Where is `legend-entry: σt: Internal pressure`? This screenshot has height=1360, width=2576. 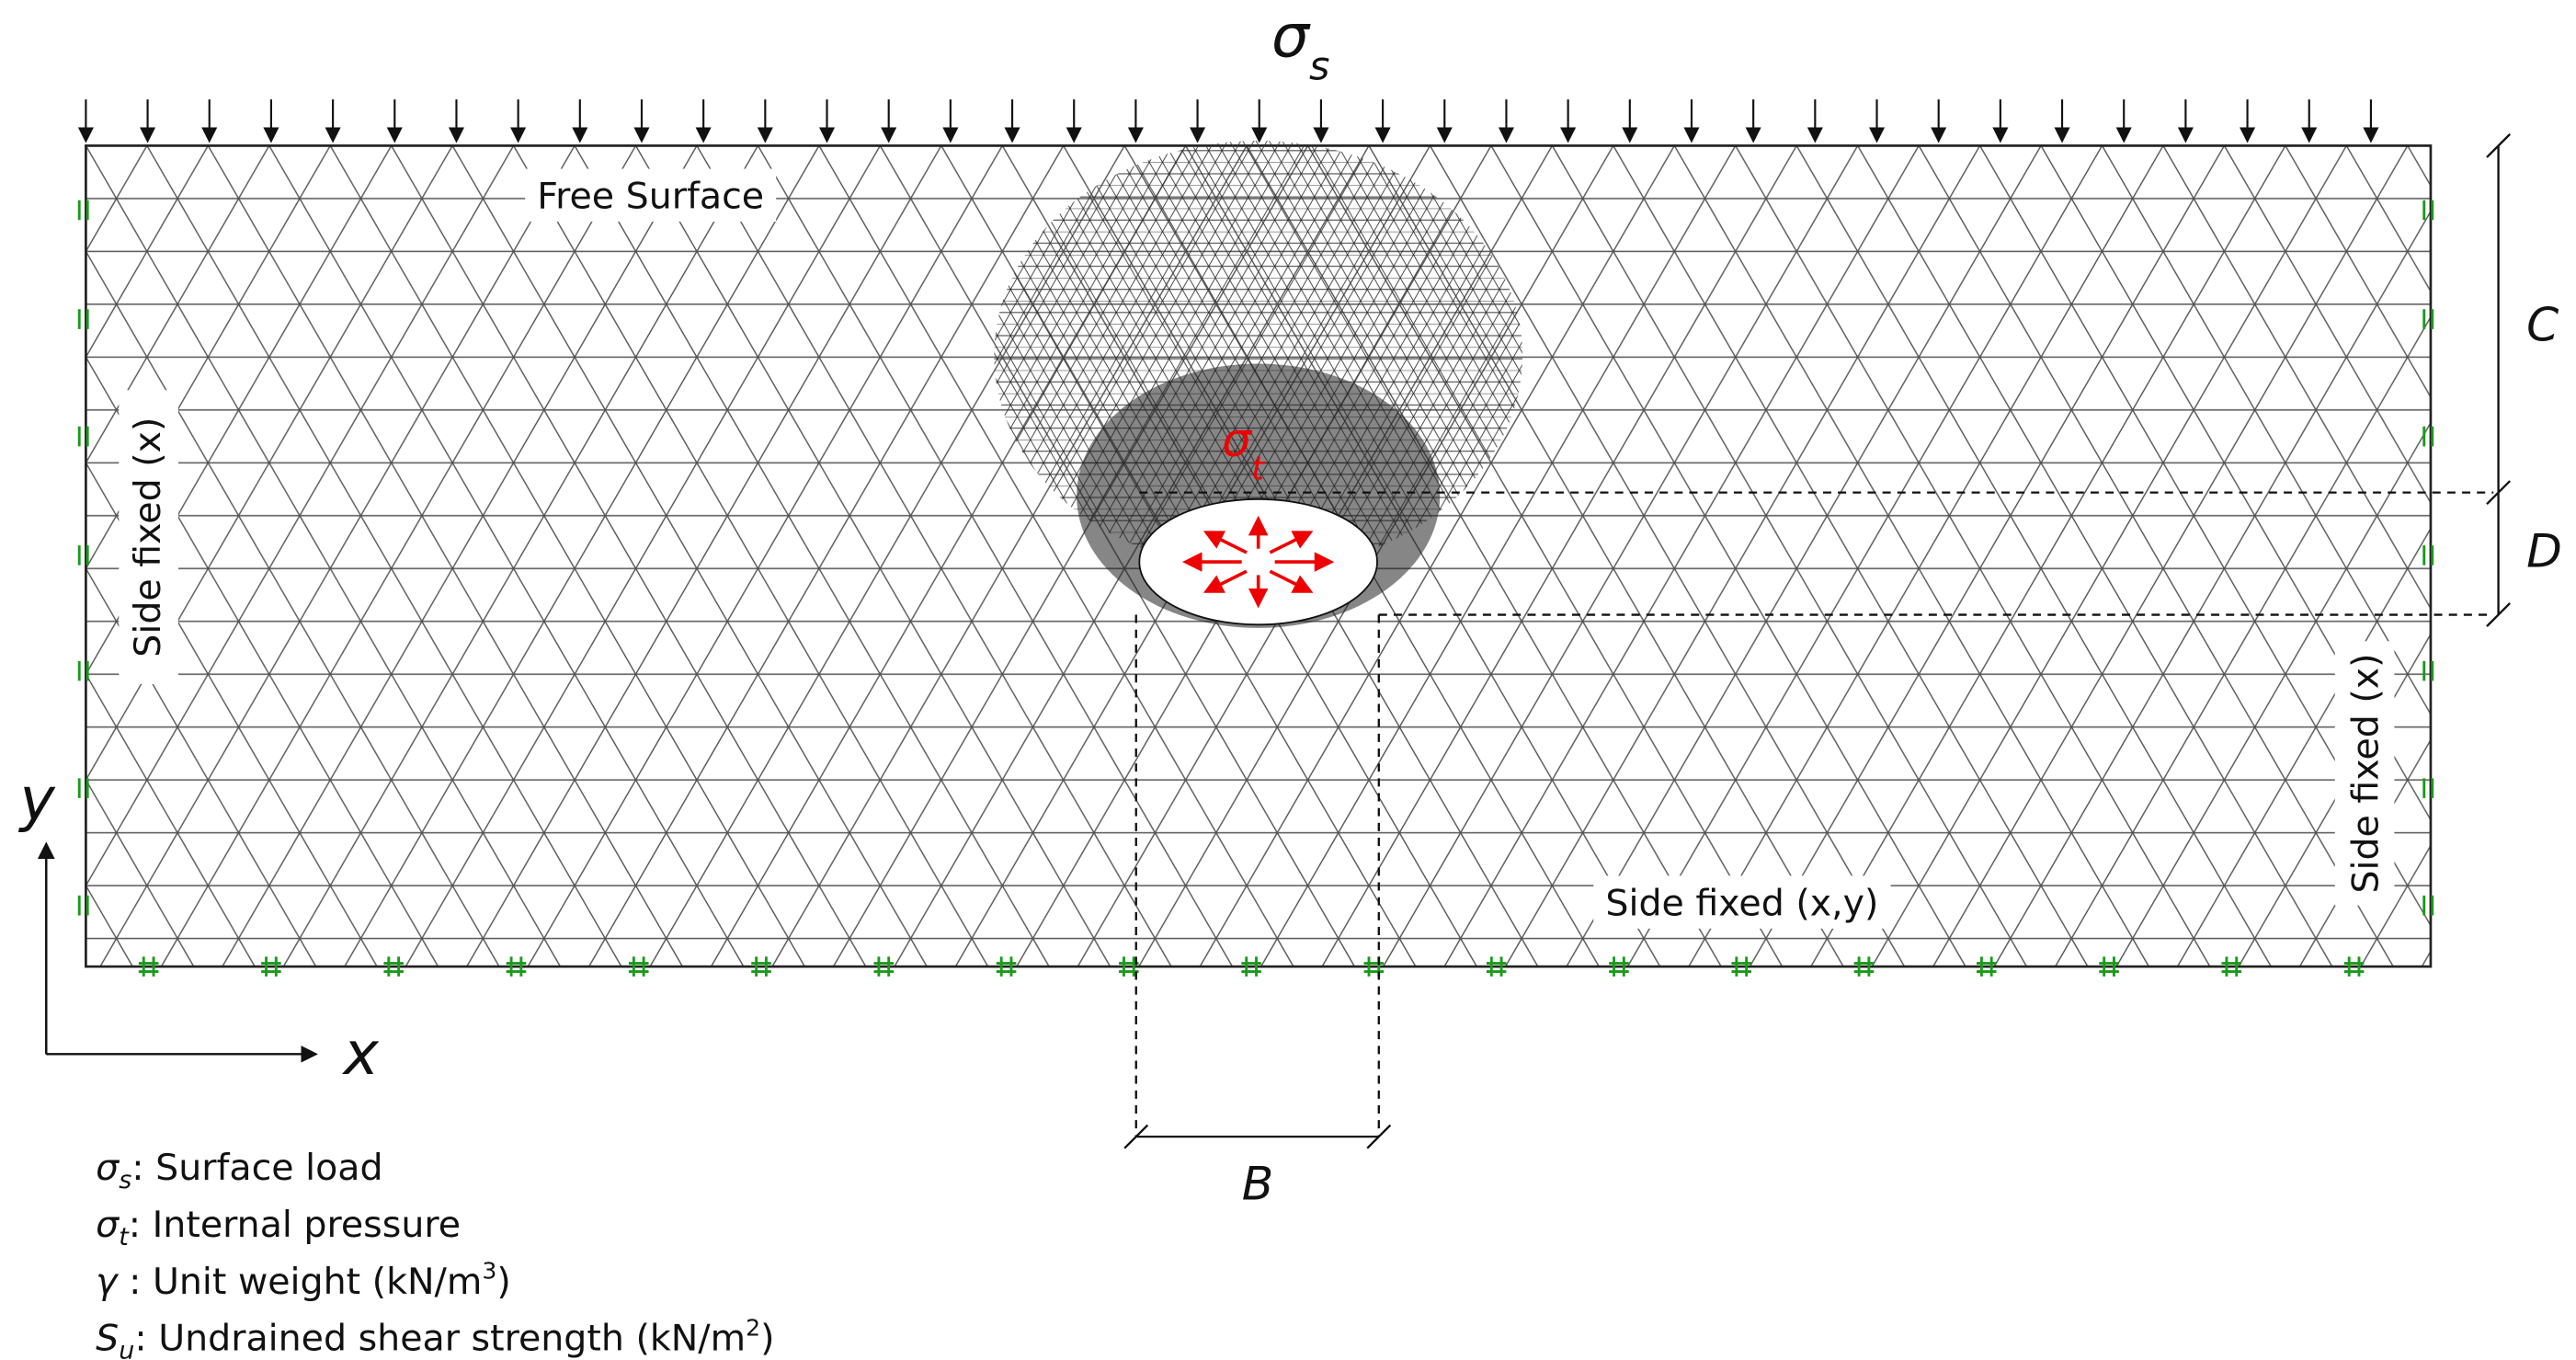
legend-entry: σt: Internal pressure is located at coordinates (278, 1227).